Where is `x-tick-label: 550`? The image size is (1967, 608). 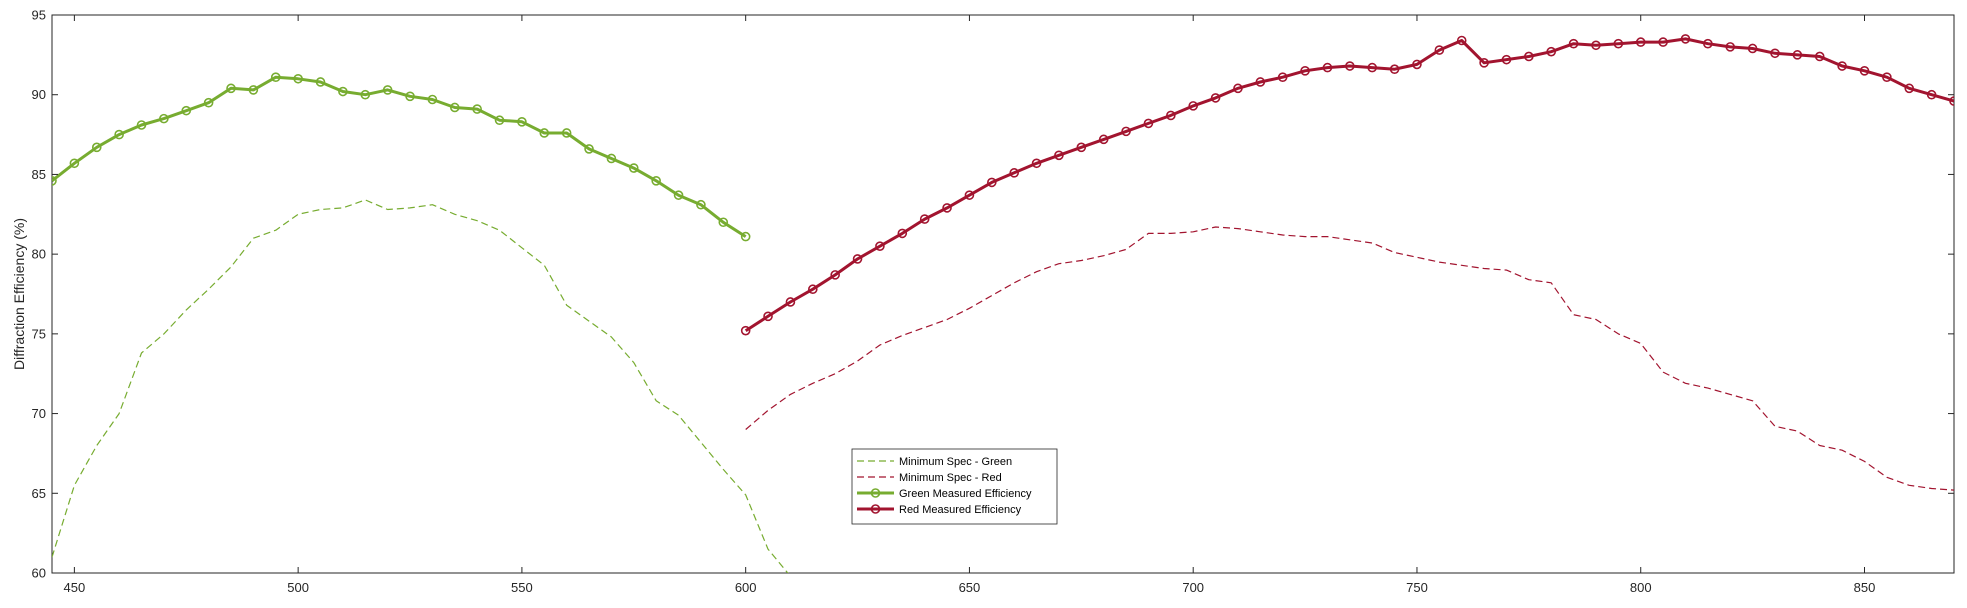
x-tick-label: 550 is located at coordinates (522, 587).